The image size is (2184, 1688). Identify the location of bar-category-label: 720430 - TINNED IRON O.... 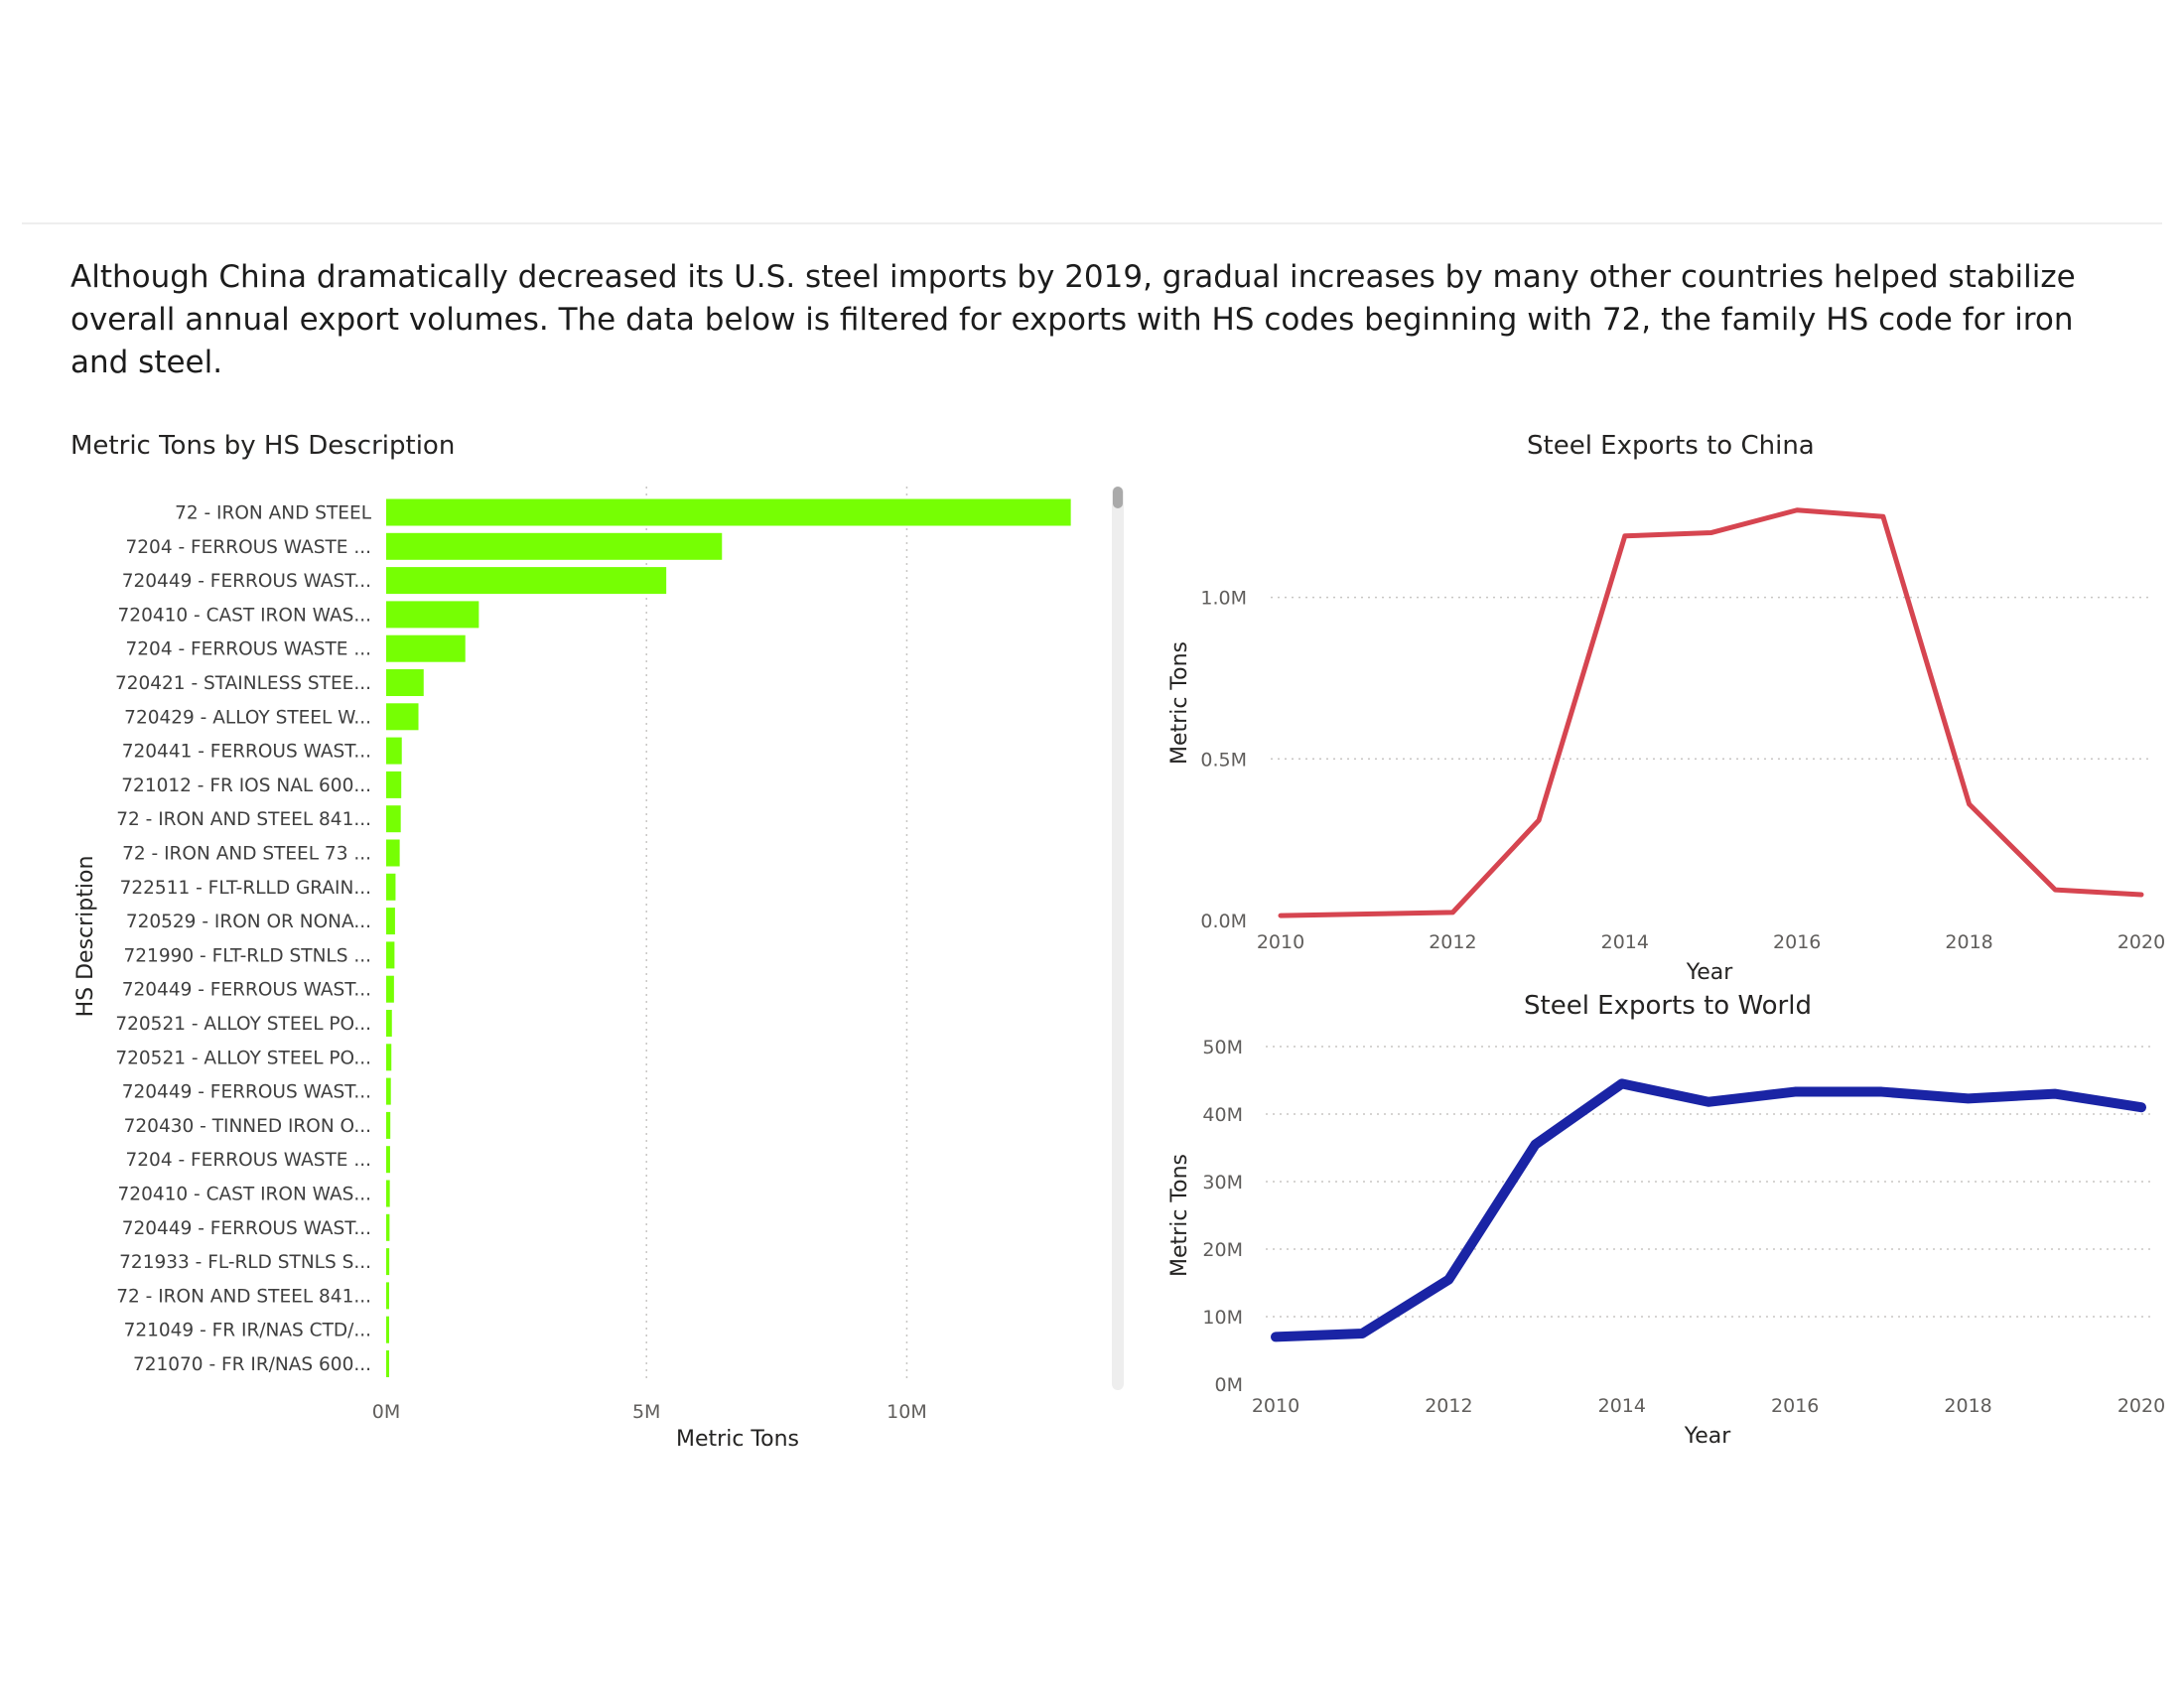
(247, 1126).